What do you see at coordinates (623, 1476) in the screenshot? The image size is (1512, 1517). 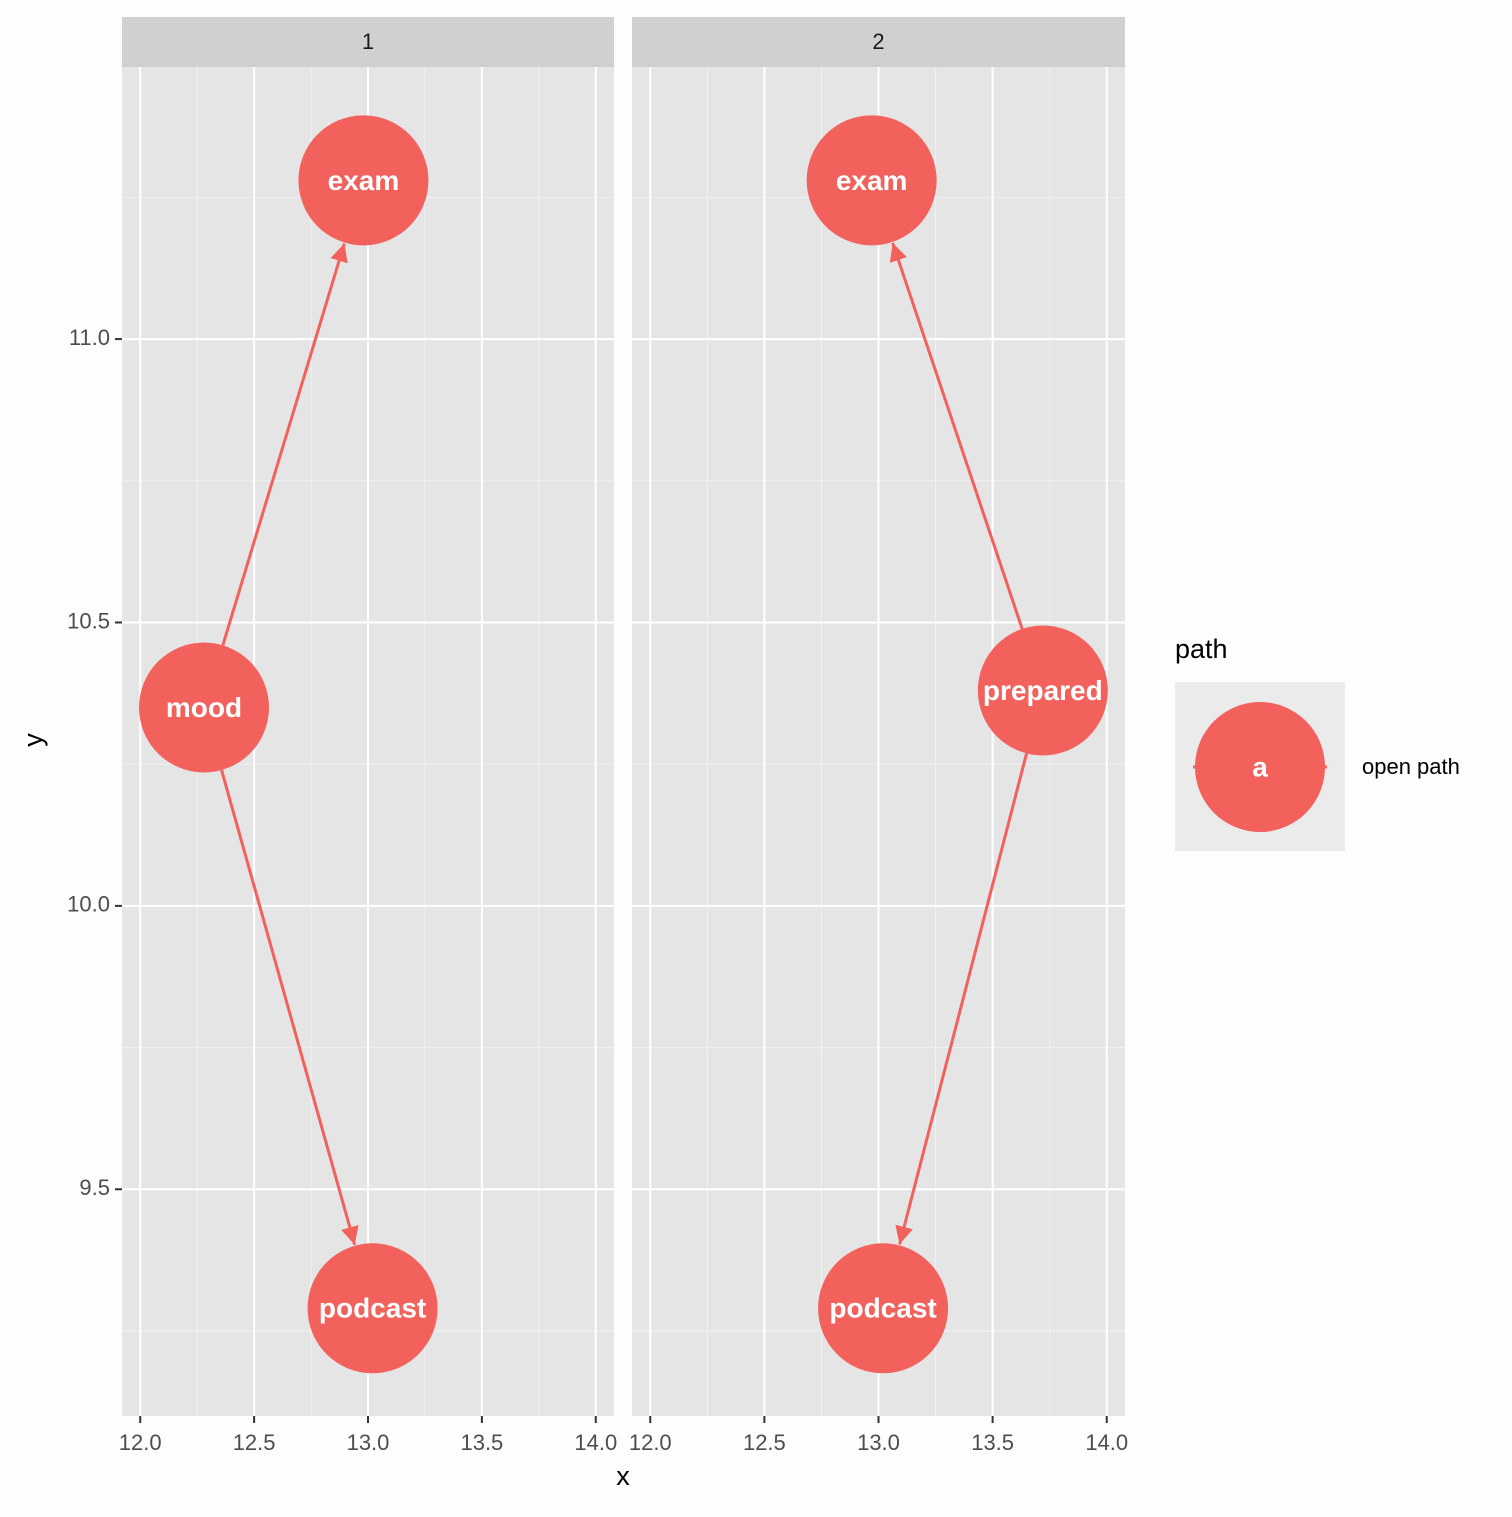 I see `x-axis-title: x` at bounding box center [623, 1476].